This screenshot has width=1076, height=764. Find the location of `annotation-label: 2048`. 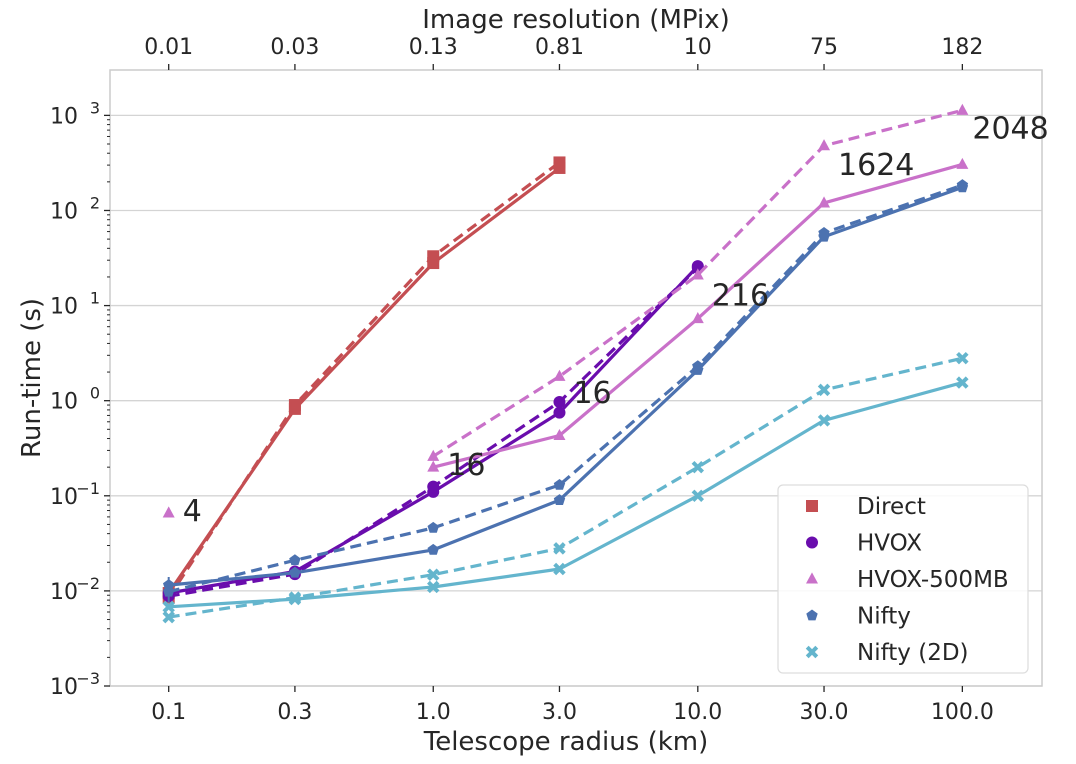

annotation-label: 2048 is located at coordinates (1010, 129).